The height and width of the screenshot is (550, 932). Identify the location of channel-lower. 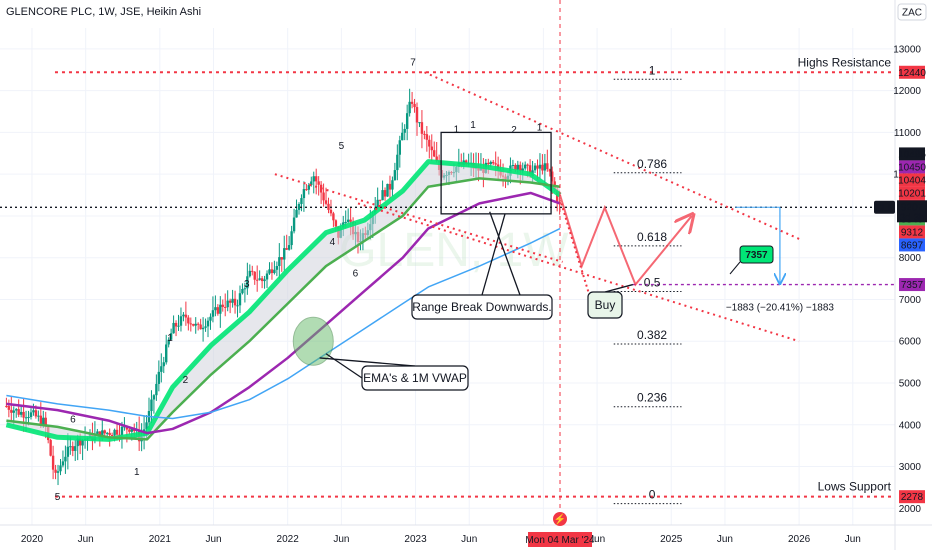
(578, 272).